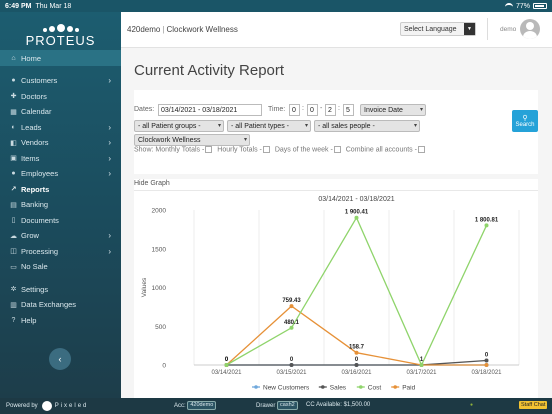 Image resolution: width=552 pixels, height=414 pixels. I want to click on sidebar-item-label: Home, so click(31, 58).